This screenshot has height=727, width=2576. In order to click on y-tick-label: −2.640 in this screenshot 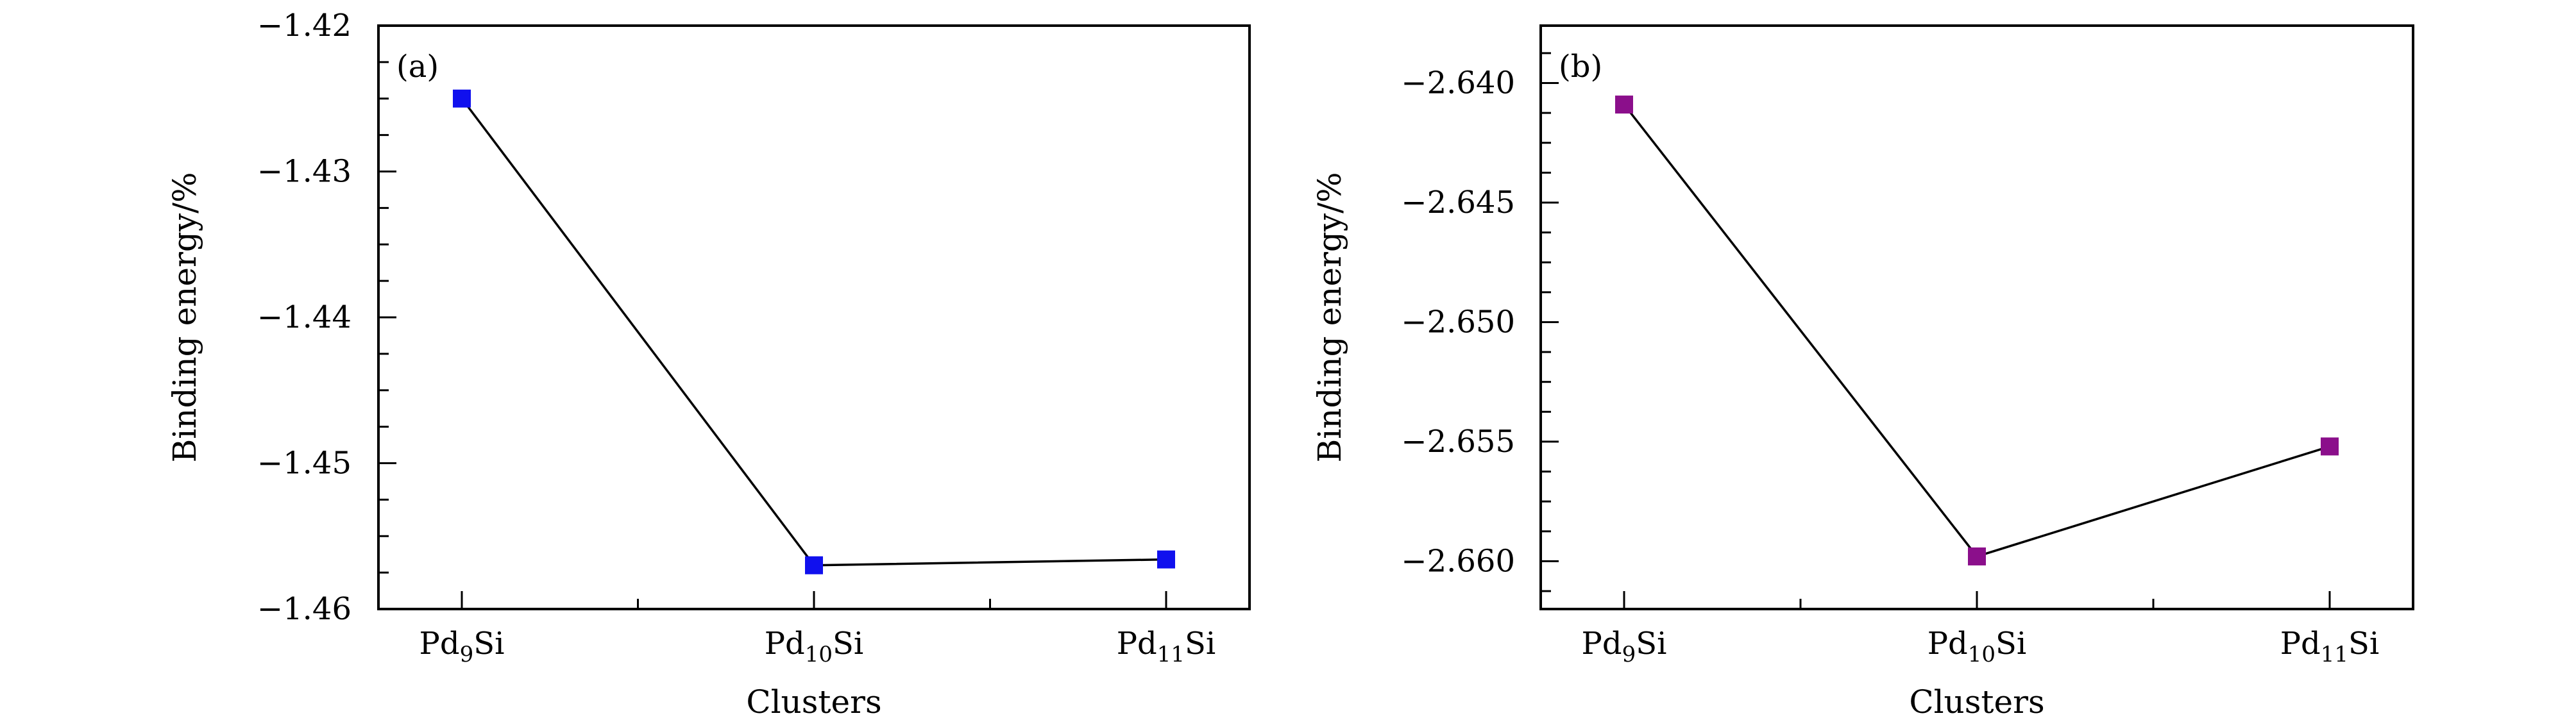, I will do `click(1458, 83)`.